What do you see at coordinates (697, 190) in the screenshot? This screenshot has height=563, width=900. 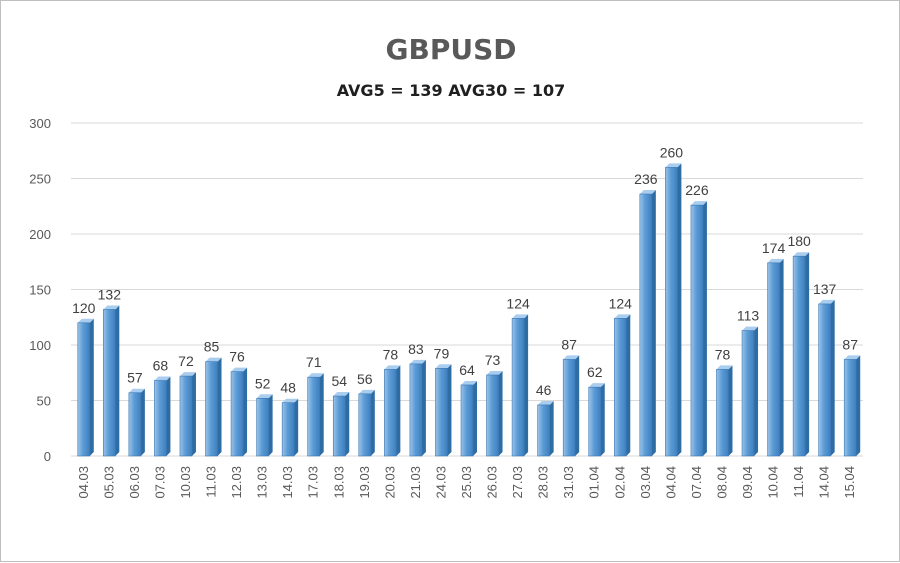 I see `data-label: 226` at bounding box center [697, 190].